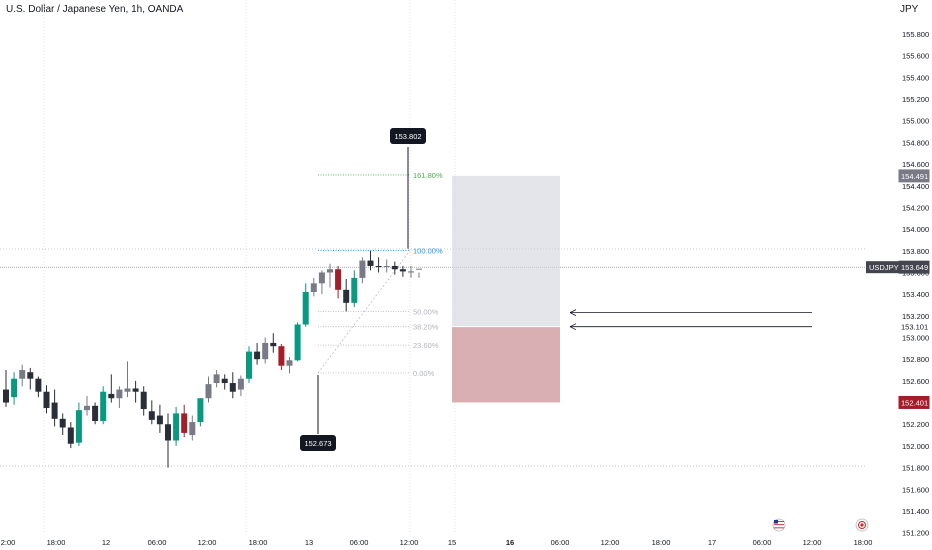 Image resolution: width=932 pixels, height=550 pixels. What do you see at coordinates (779, 525) in the screenshot?
I see `us-flag-event-icon` at bounding box center [779, 525].